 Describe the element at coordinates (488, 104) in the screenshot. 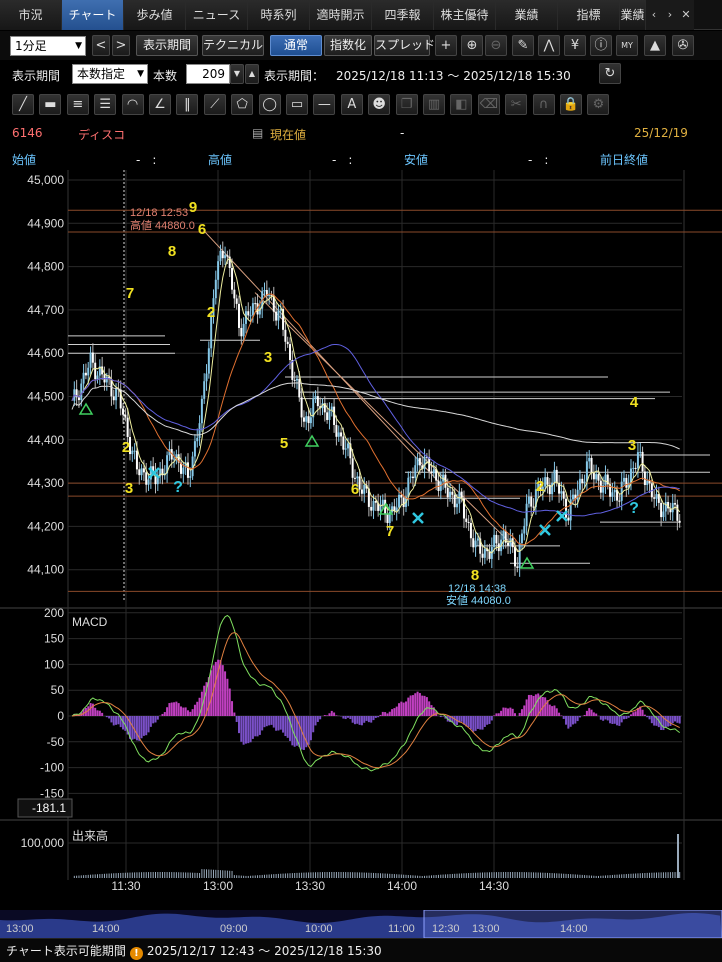

I see `eraser-icon: ⌫` at that location.